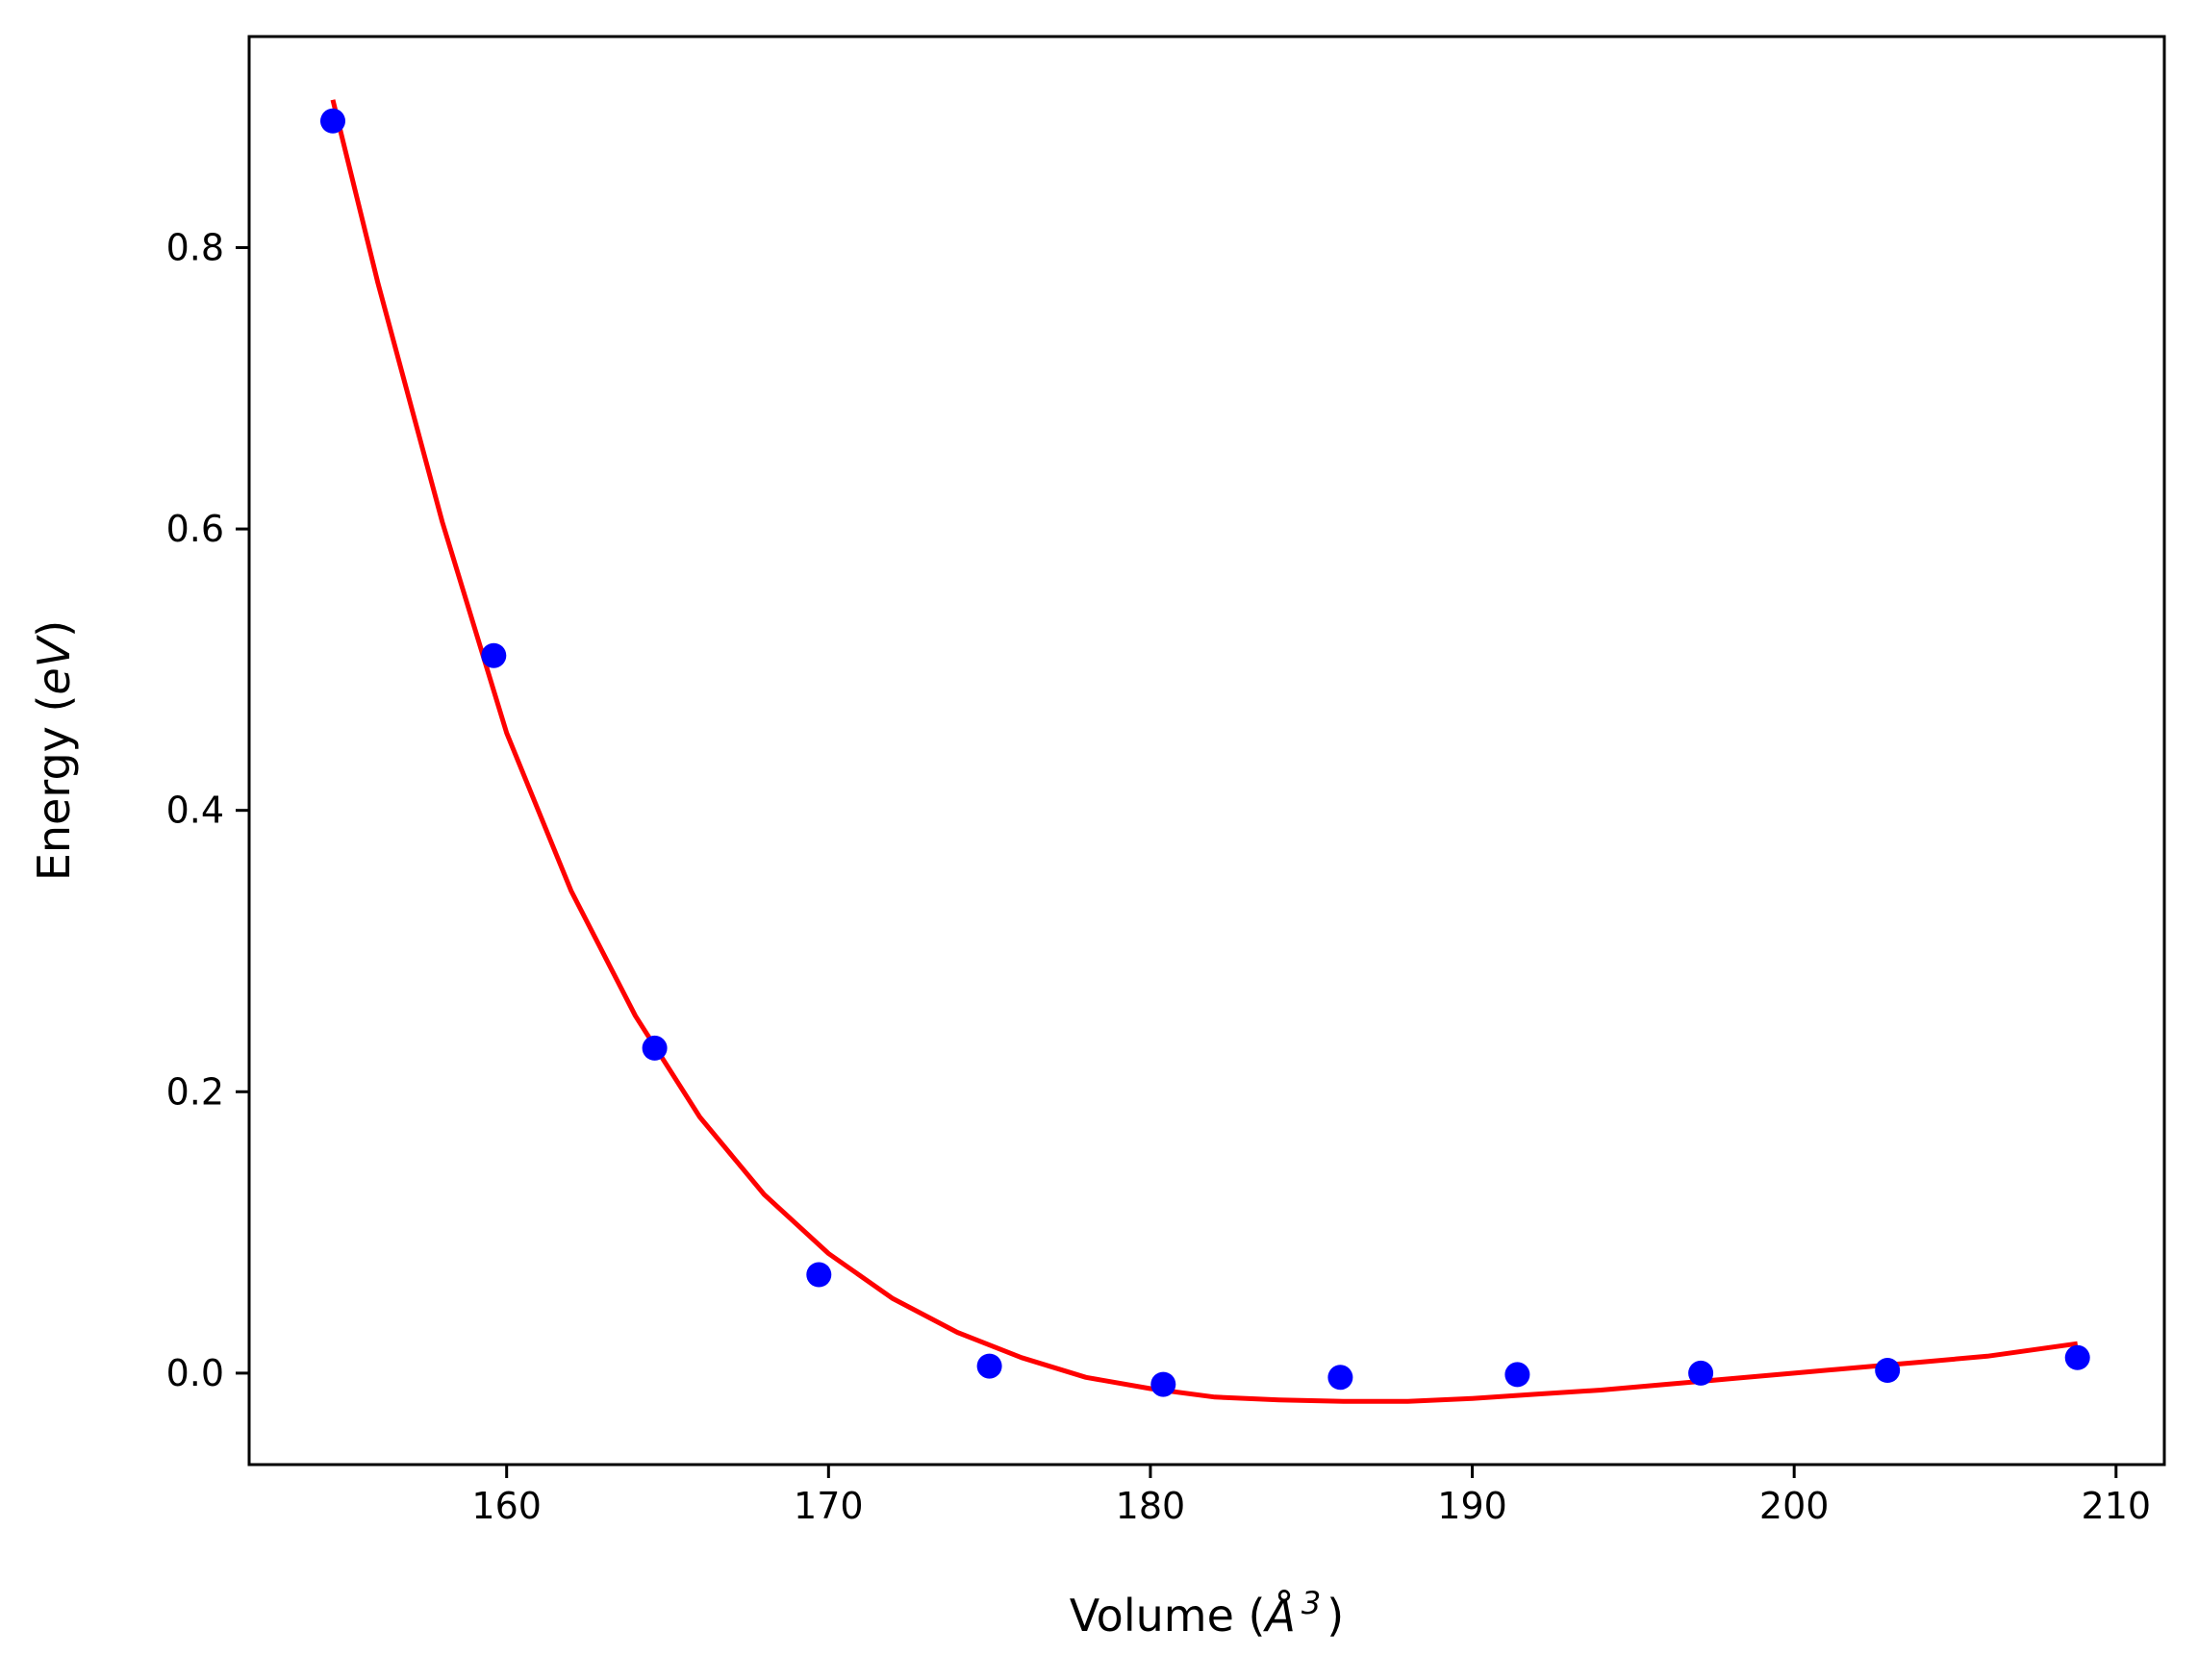 This screenshot has height=1680, width=2198. I want to click on y-axis-label: Energy (eV), so click(54, 751).